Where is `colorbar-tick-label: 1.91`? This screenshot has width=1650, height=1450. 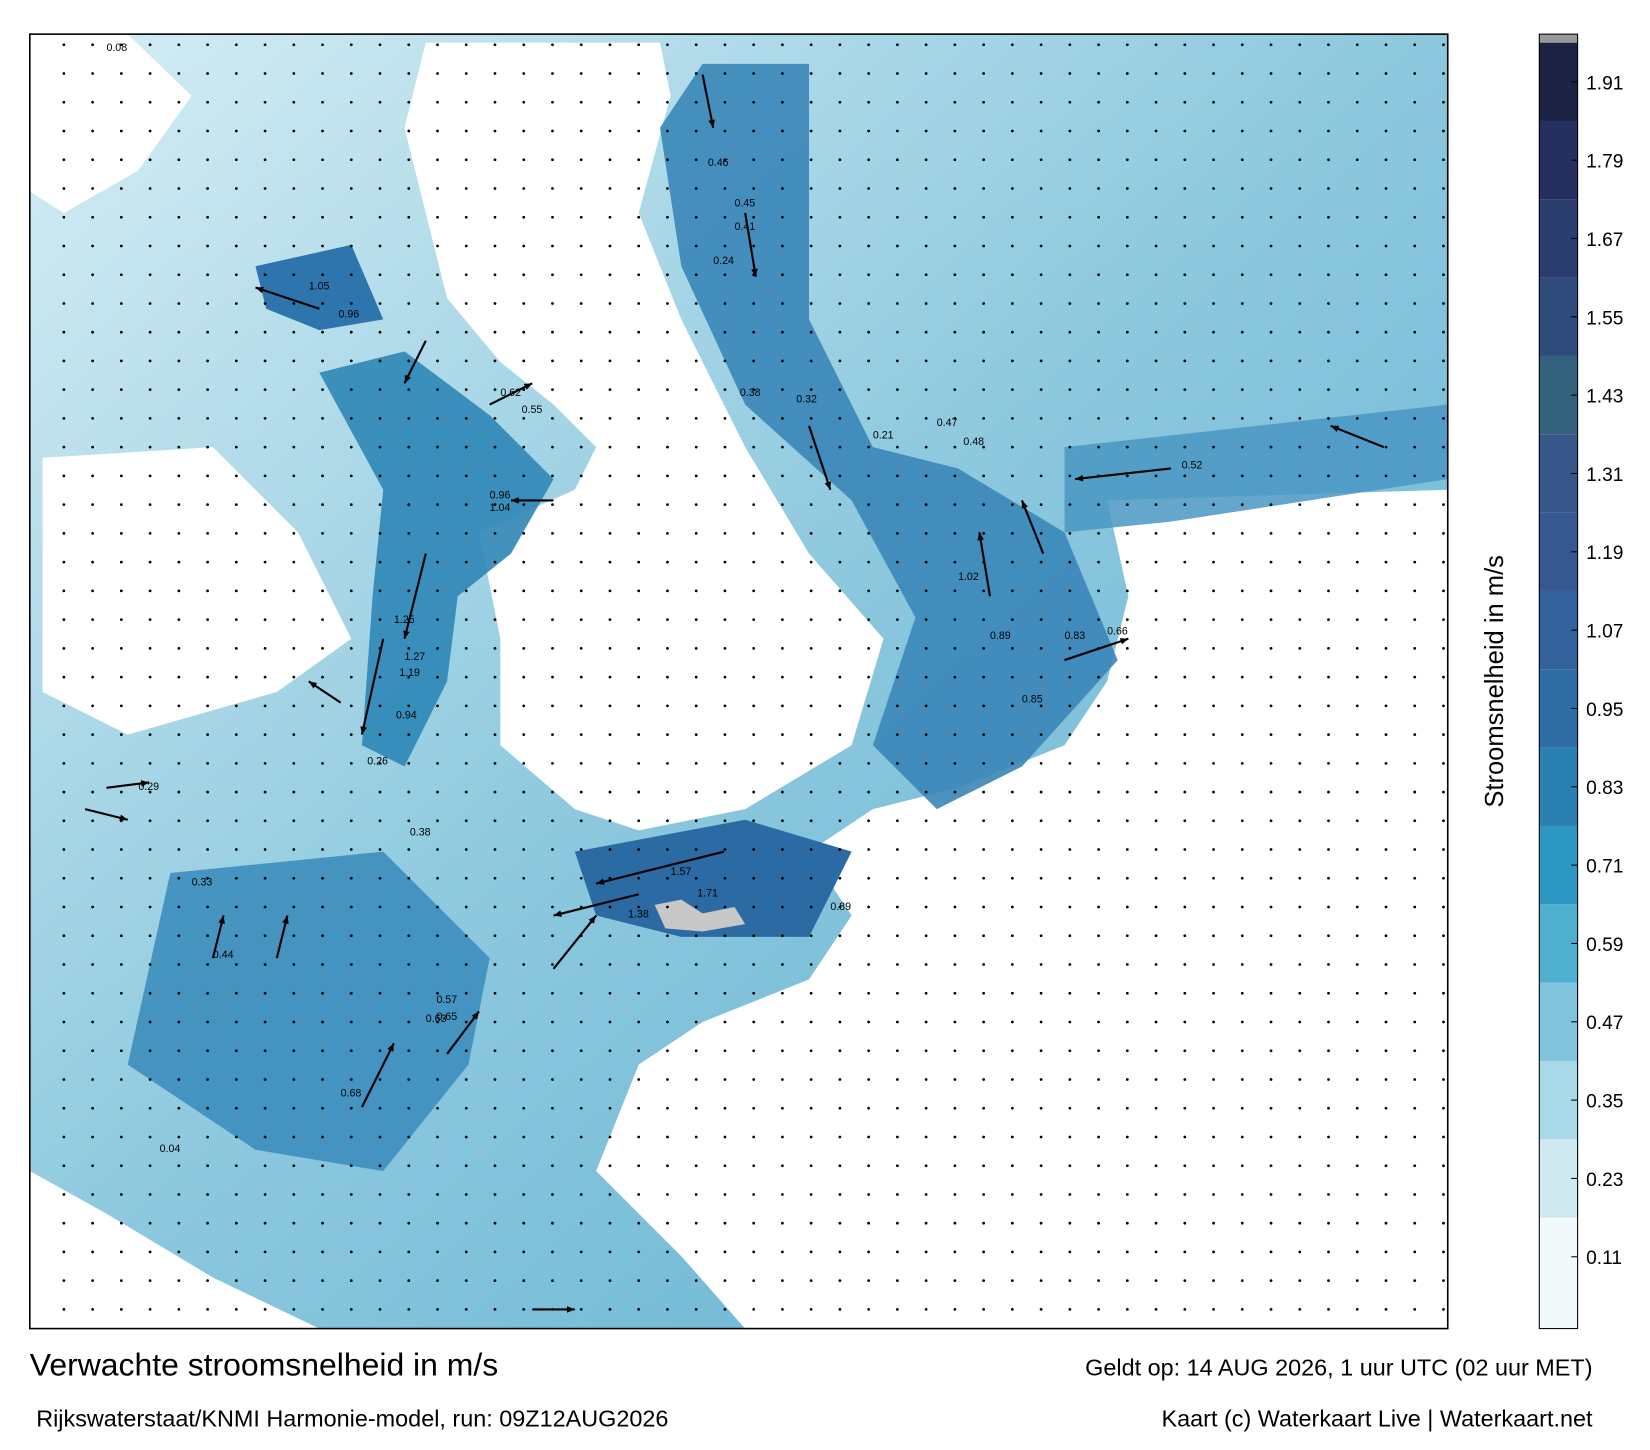 colorbar-tick-label: 1.91 is located at coordinates (1604, 83).